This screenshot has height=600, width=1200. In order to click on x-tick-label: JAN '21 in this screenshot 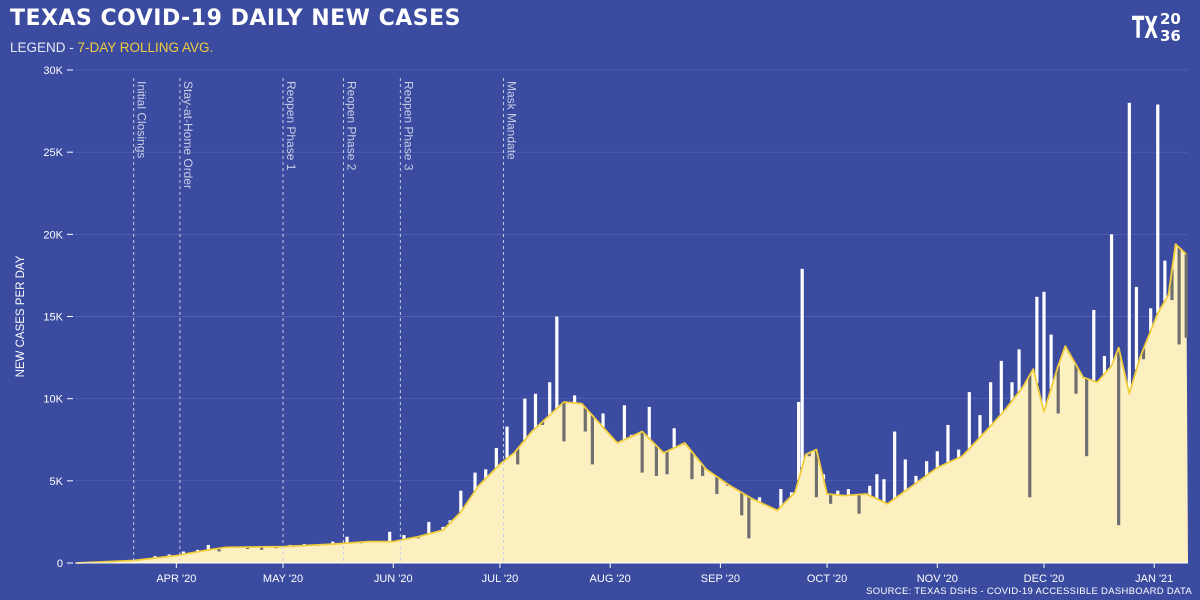, I will do `click(1154, 579)`.